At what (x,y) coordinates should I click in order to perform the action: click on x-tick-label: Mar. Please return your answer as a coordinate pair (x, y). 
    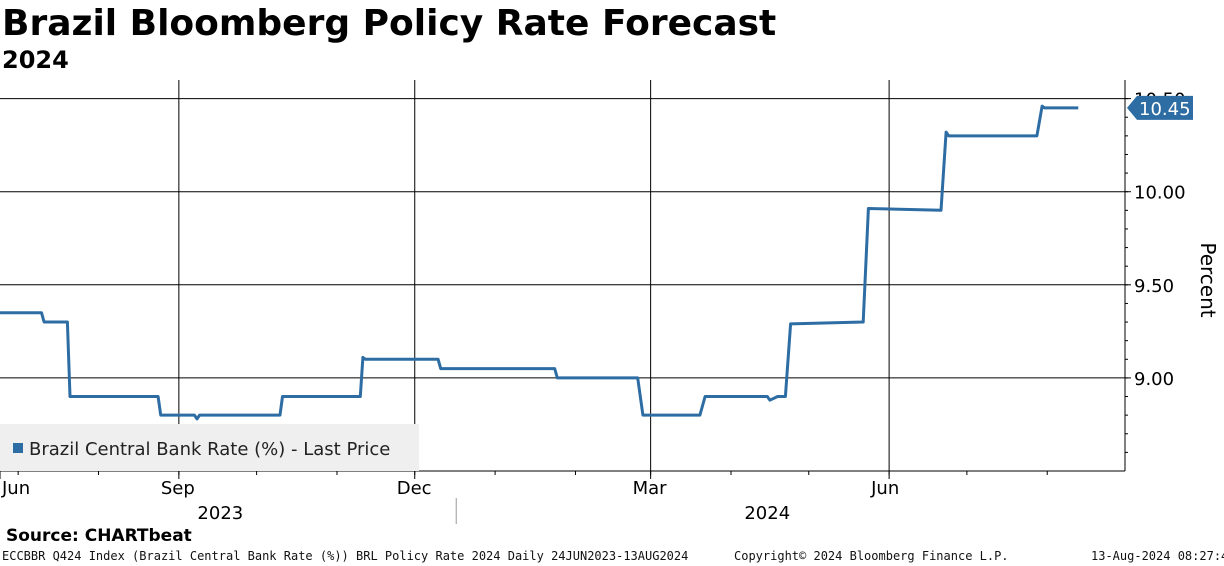
    Looking at the image, I should click on (650, 488).